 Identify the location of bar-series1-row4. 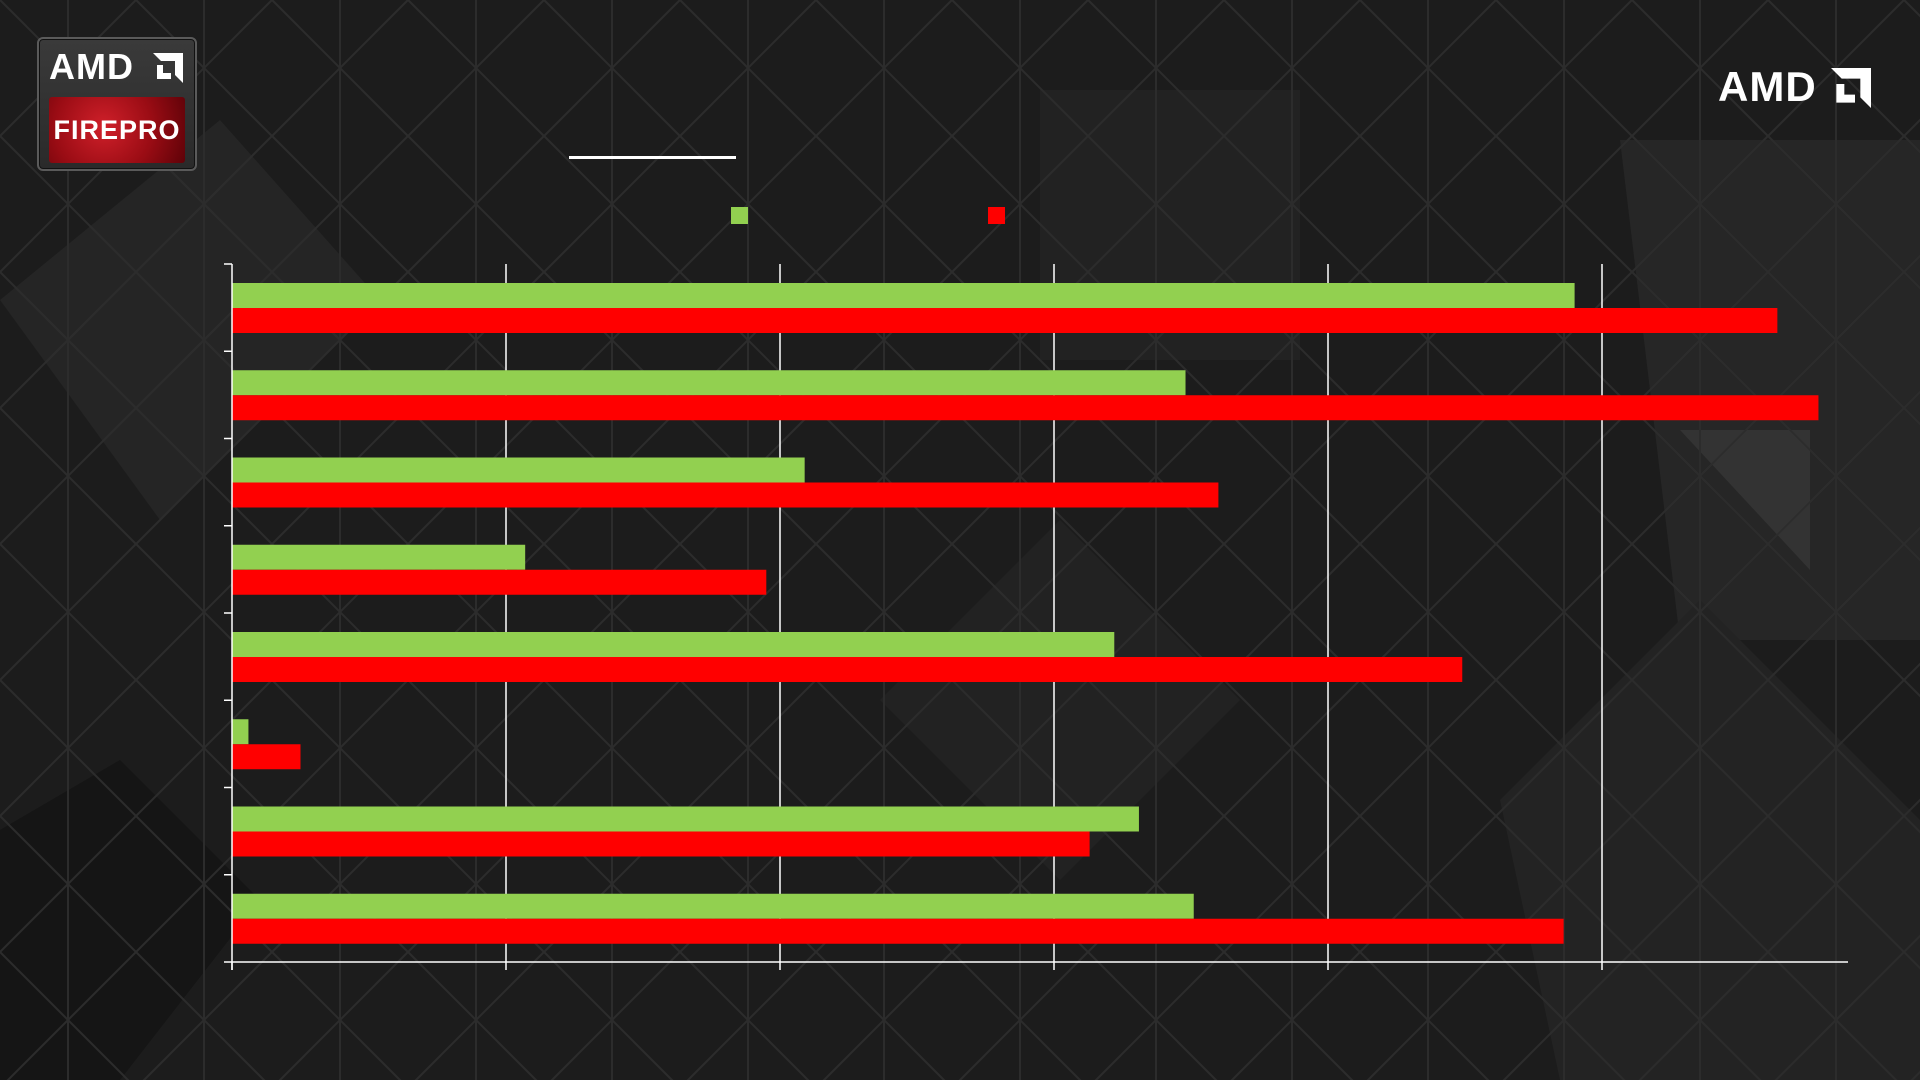
(379, 557).